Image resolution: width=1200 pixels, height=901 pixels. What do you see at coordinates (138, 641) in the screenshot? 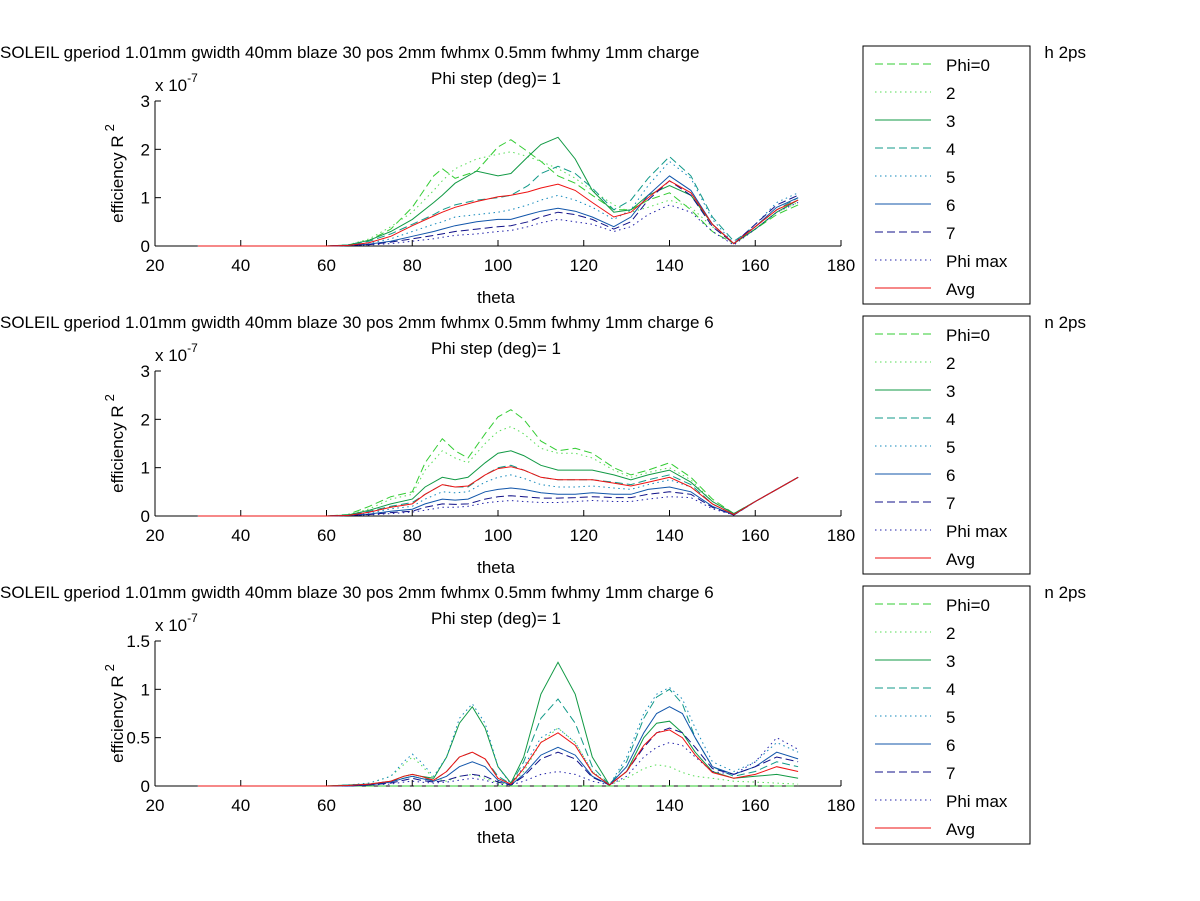
I see `y-tick-label: 1.5` at bounding box center [138, 641].